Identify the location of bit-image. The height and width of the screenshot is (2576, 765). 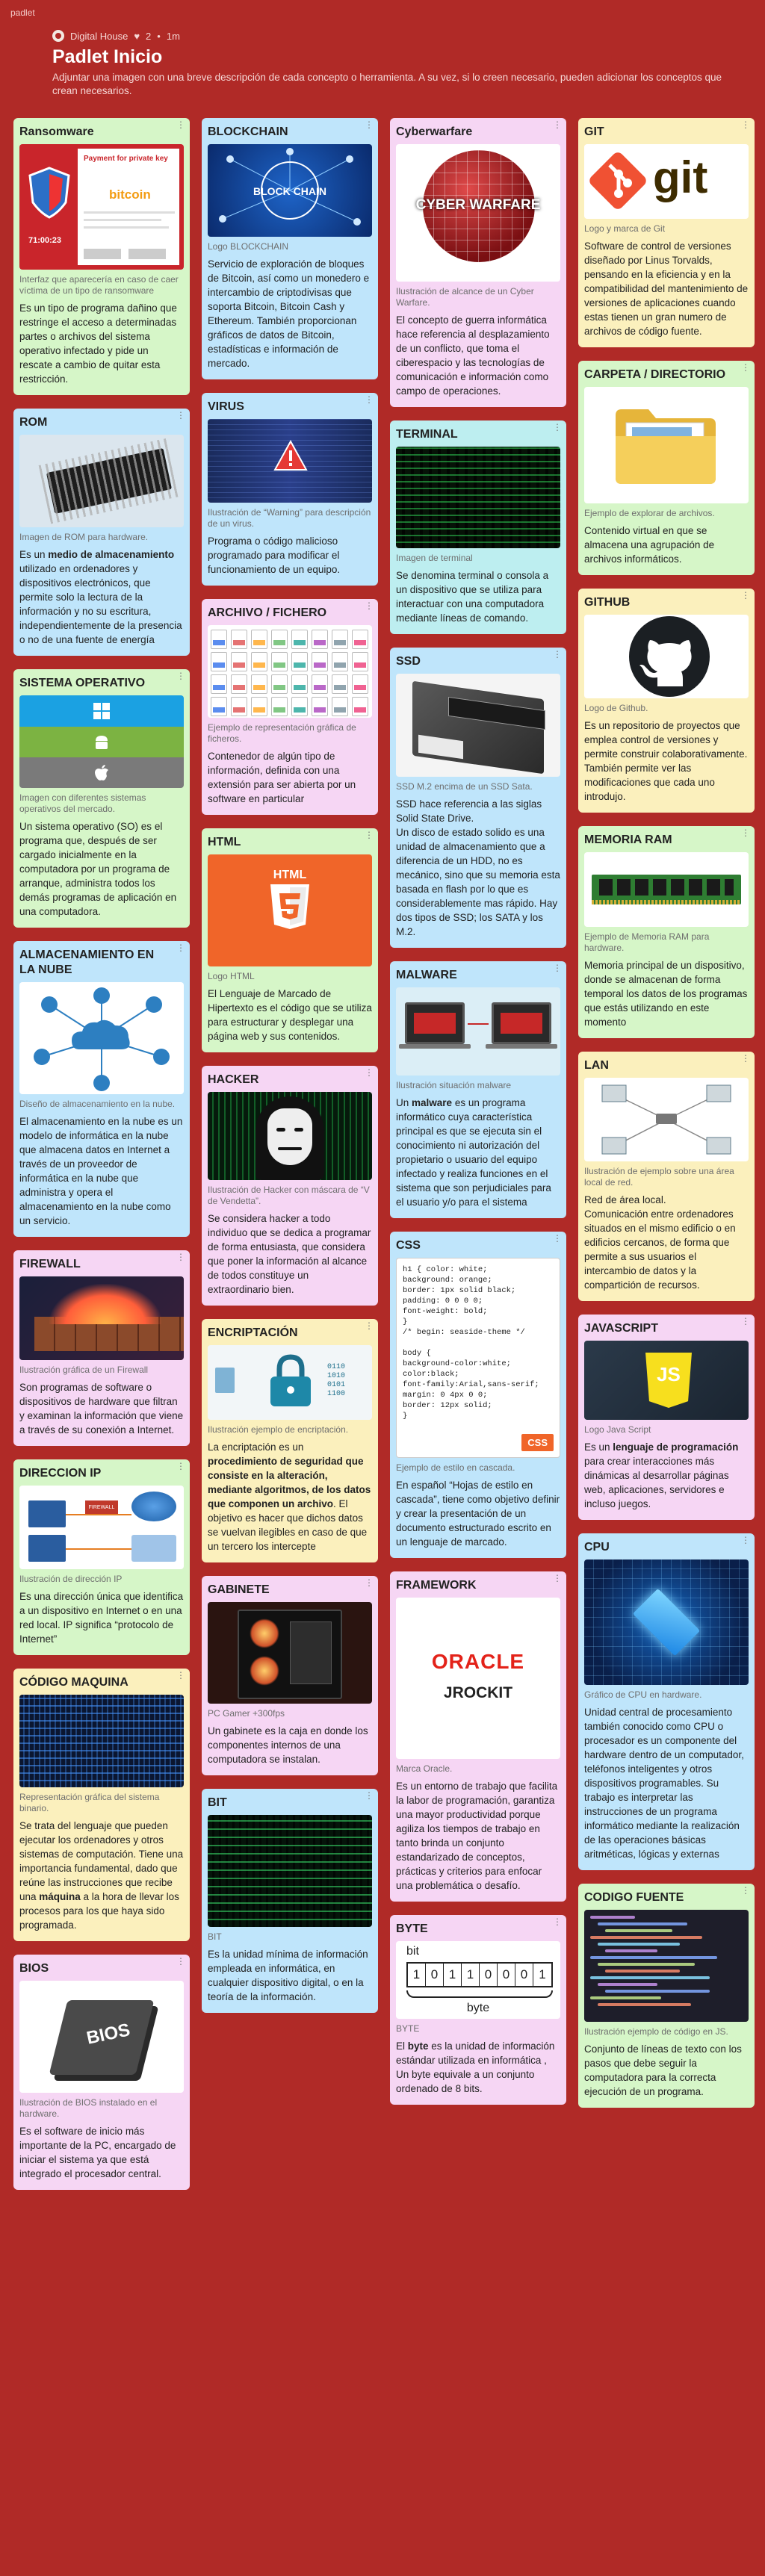
(290, 1871).